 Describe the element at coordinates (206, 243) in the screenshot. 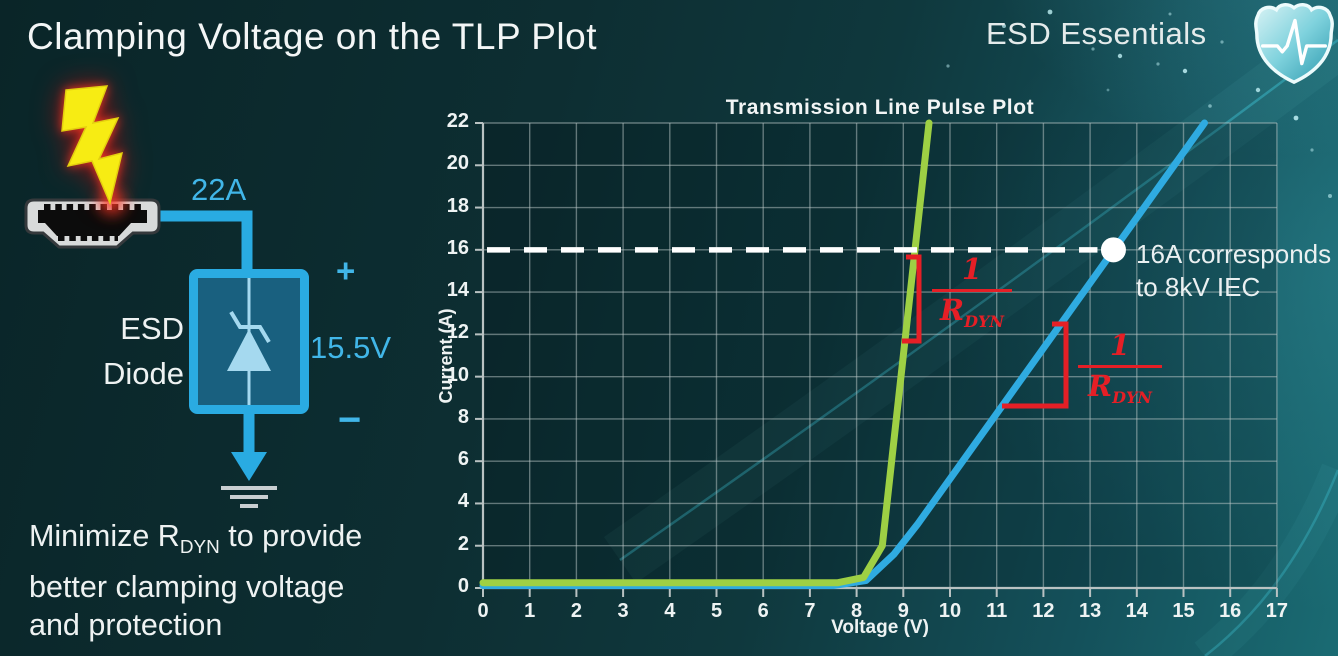

I see `circuit-wire` at that location.